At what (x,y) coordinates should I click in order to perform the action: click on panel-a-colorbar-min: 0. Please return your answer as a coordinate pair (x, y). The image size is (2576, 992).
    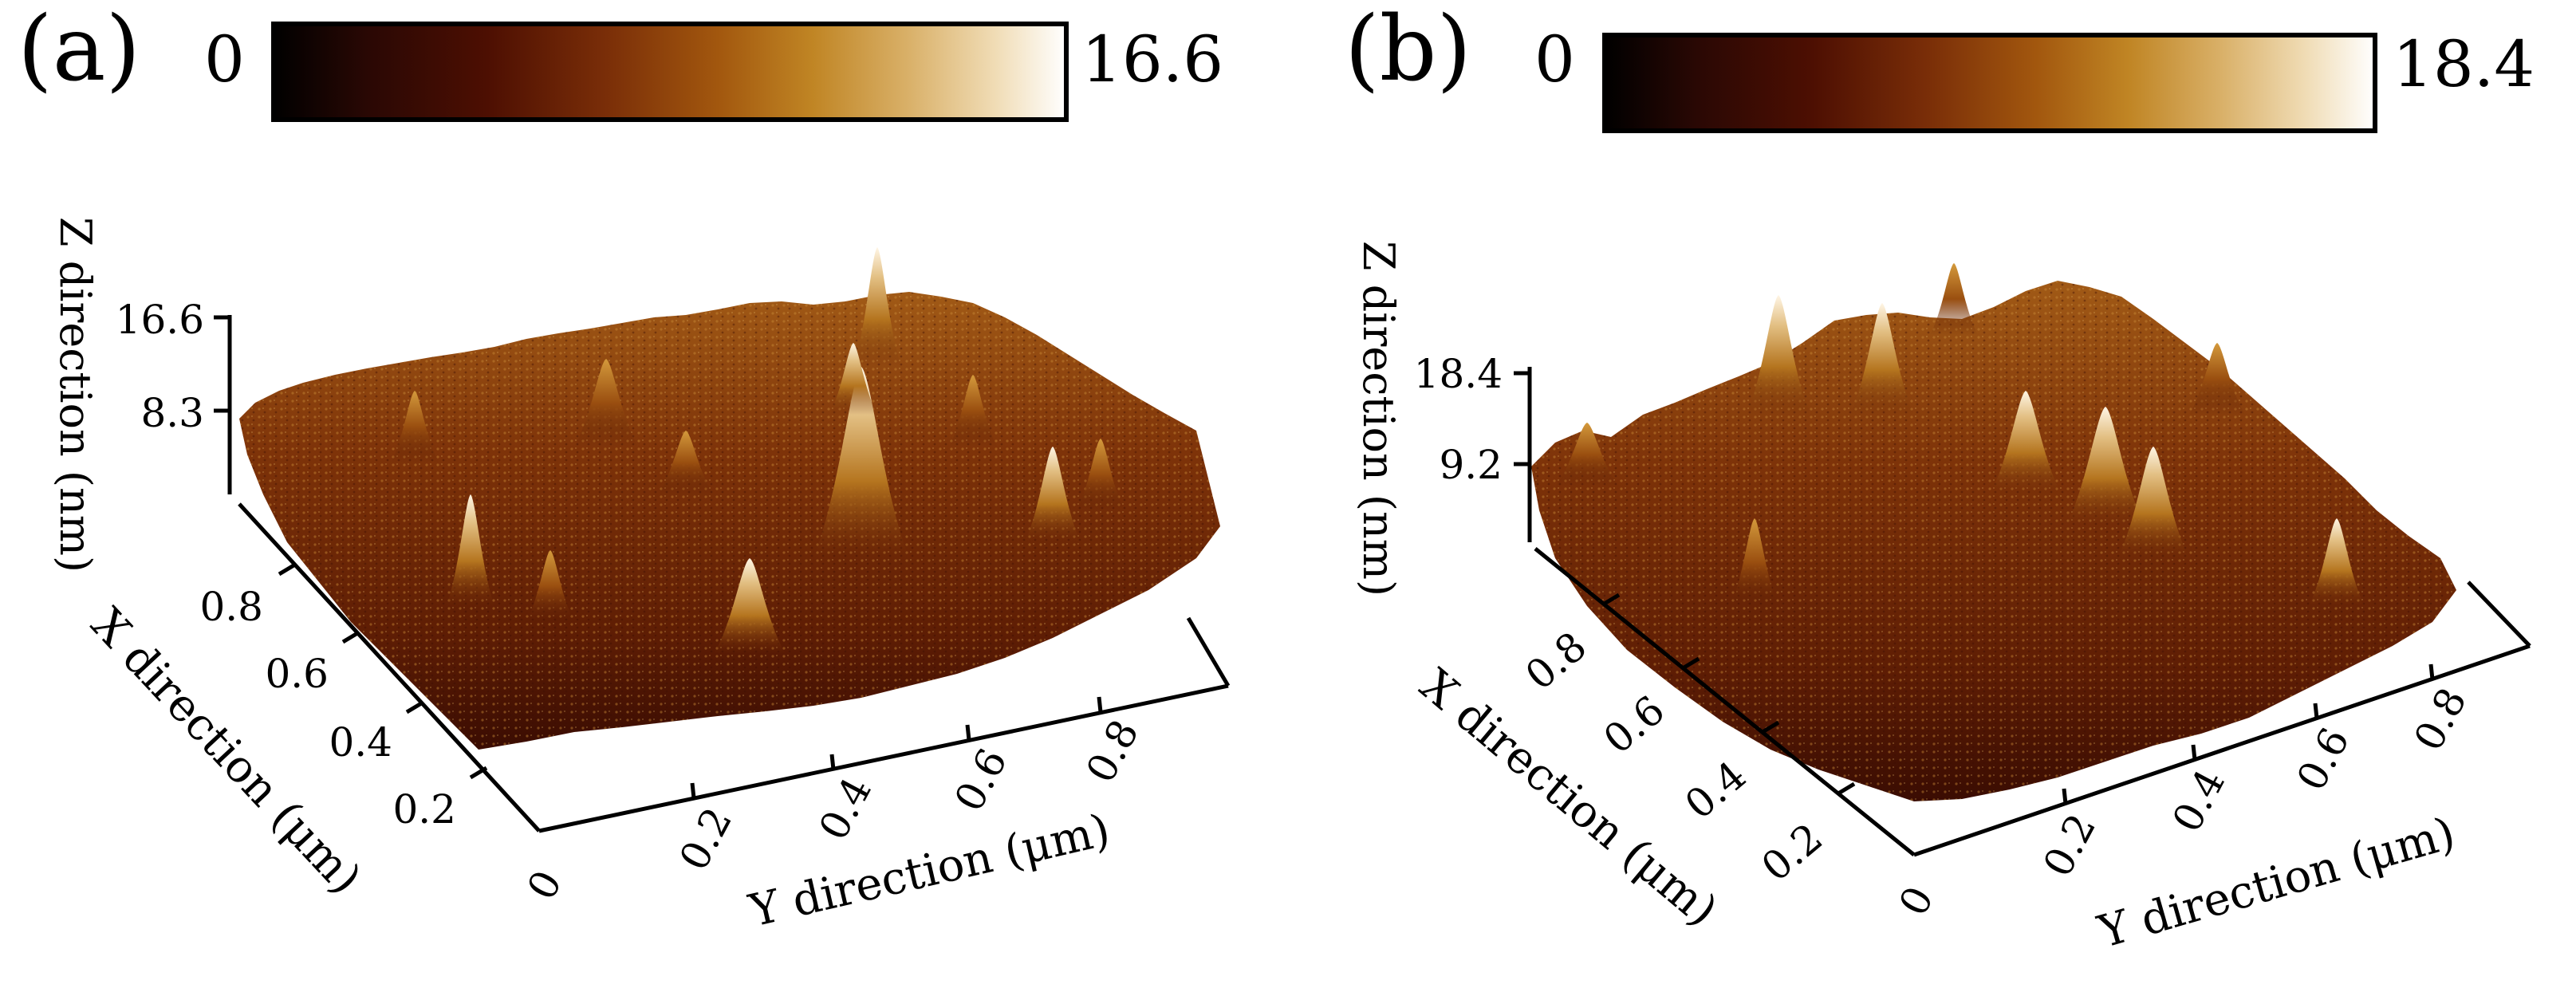
    Looking at the image, I should click on (224, 59).